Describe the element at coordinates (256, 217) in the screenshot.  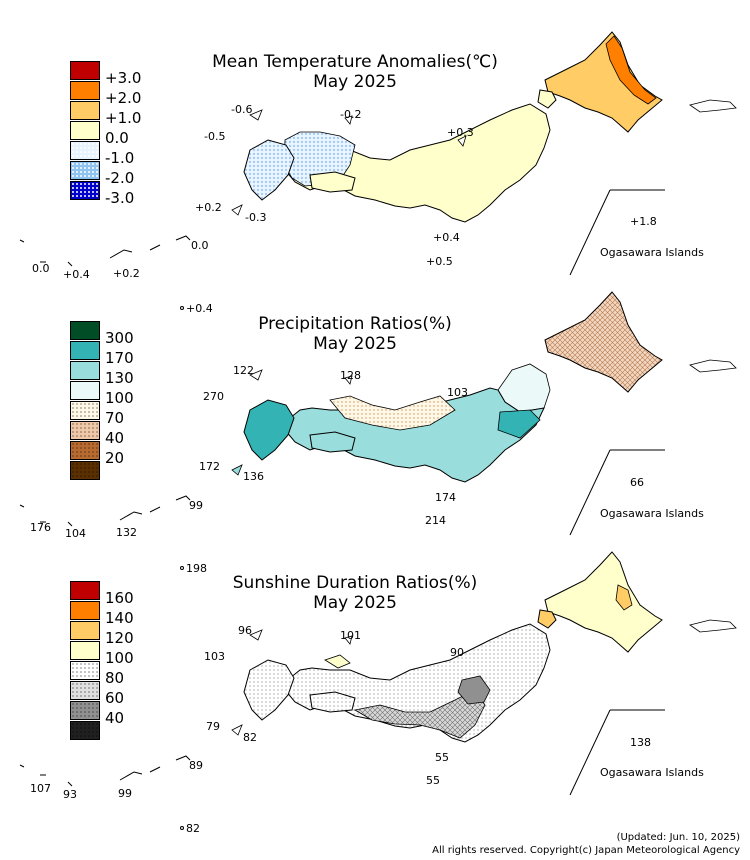
I see `station-value: -0.3` at that location.